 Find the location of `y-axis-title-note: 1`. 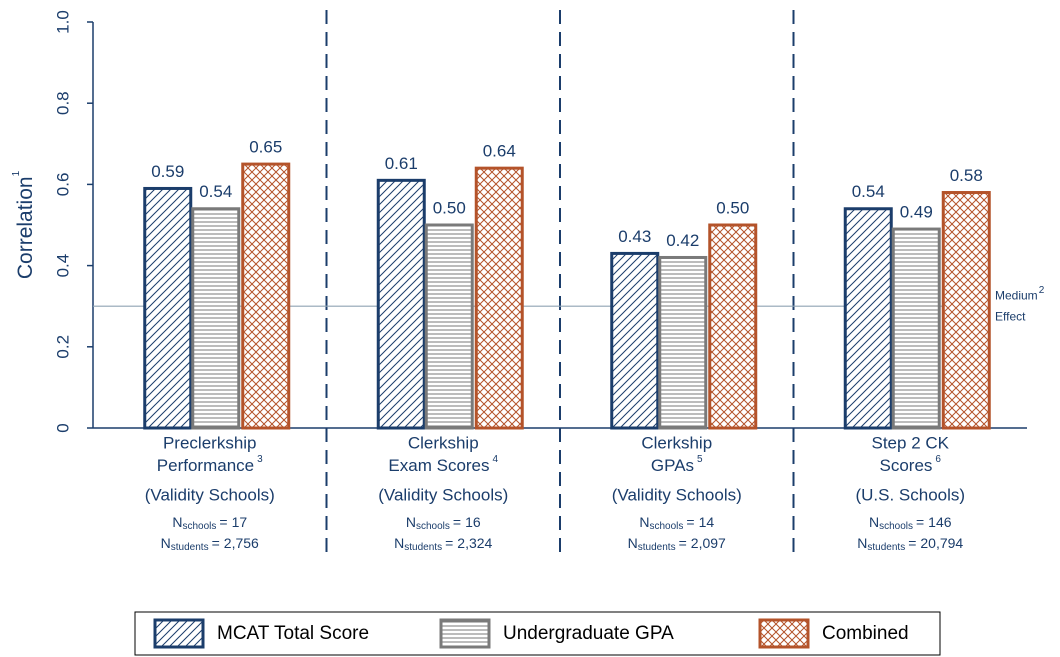

y-axis-title-note: 1 is located at coordinates (16, 173).